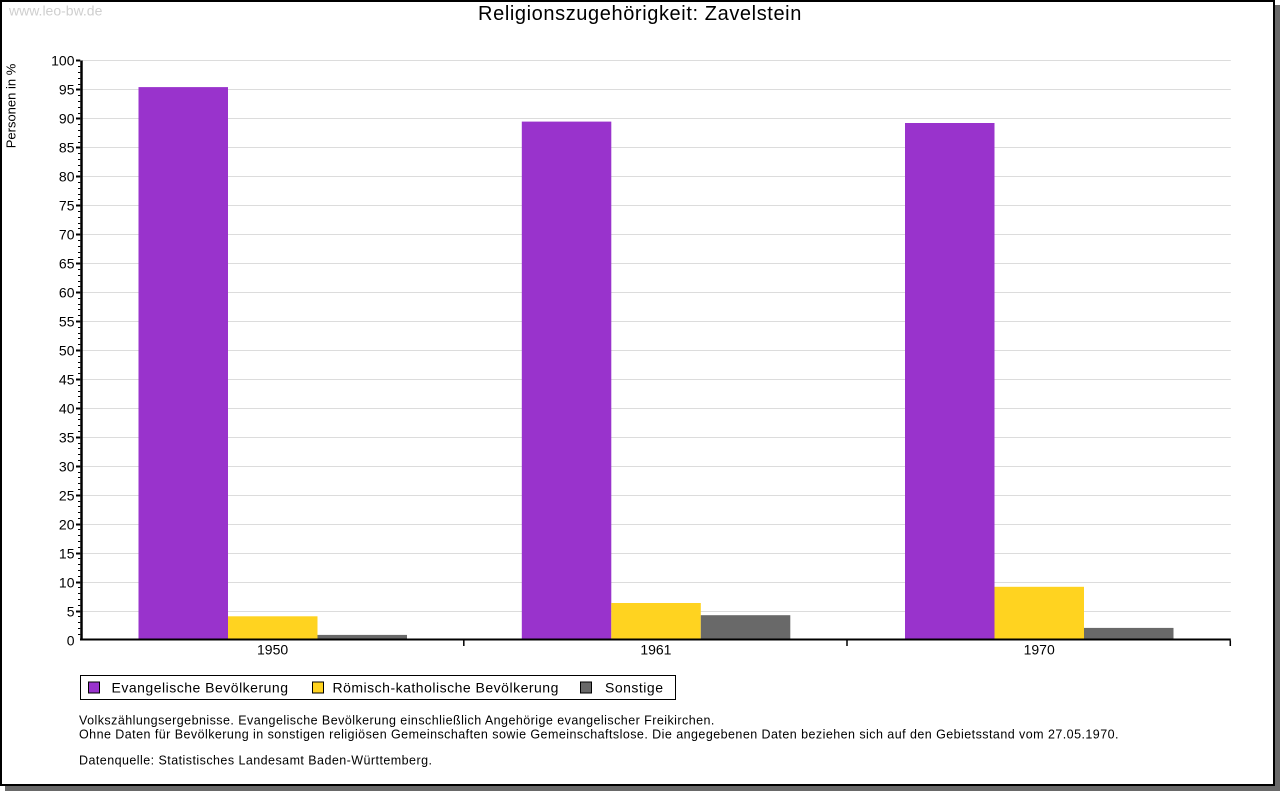 Image resolution: width=1280 pixels, height=791 pixels. I want to click on svg-text: 1961, so click(655, 650).